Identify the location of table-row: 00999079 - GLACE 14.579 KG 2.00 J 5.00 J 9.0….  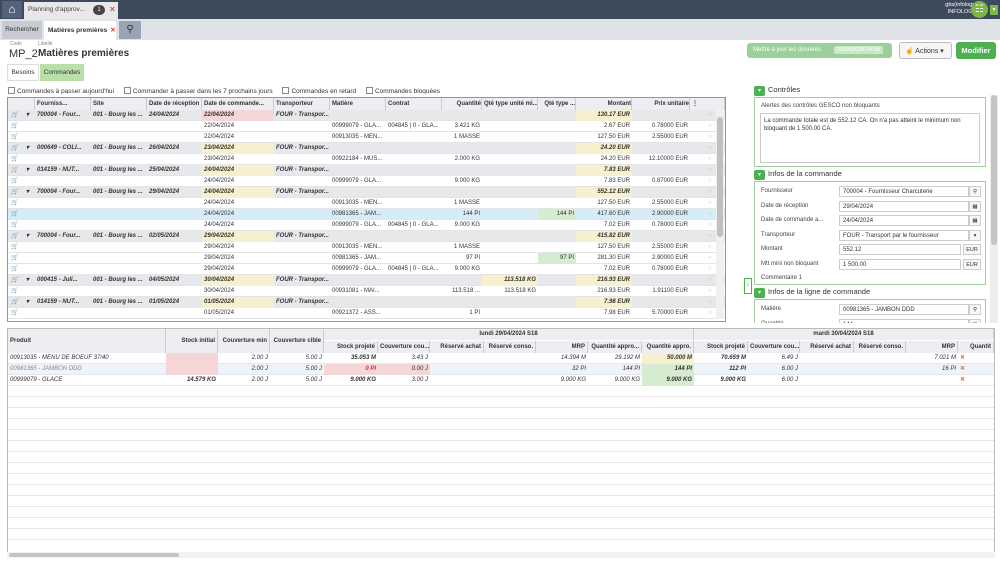
(501, 380).